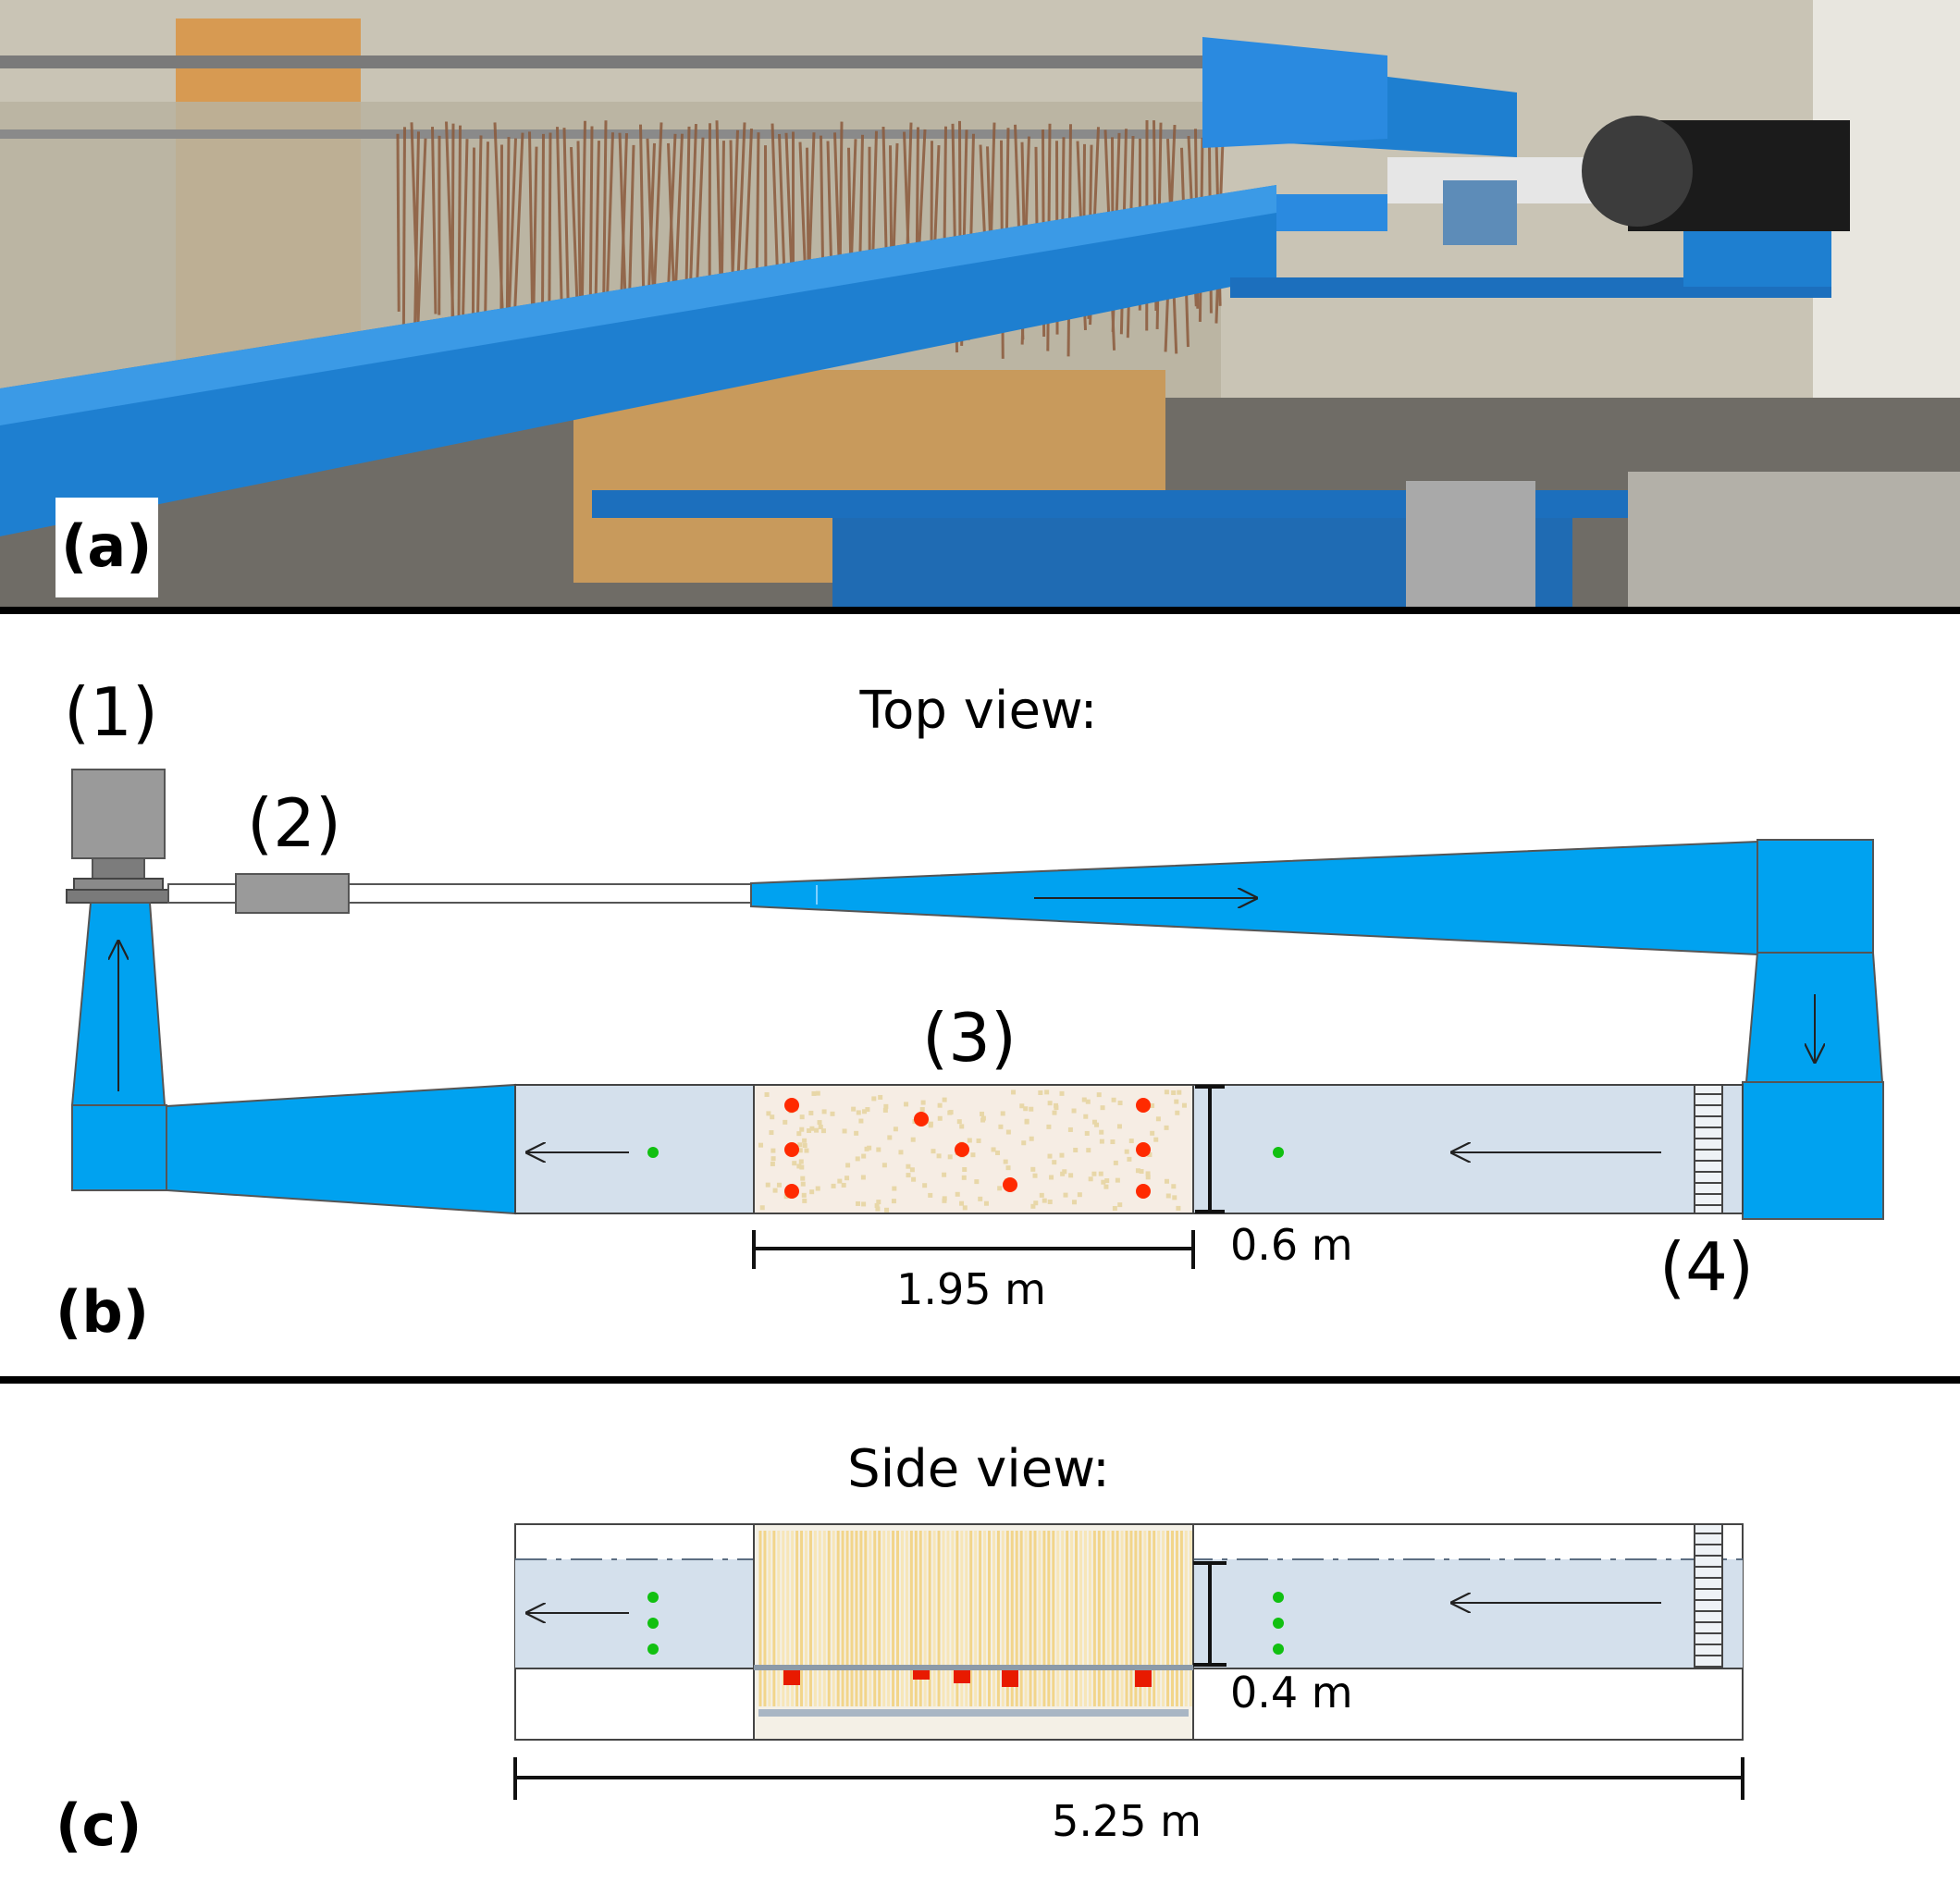 The width and height of the screenshot is (1960, 1896). Describe the element at coordinates (975, 1619) in the screenshot. I see `canopy-stems-side` at that location.